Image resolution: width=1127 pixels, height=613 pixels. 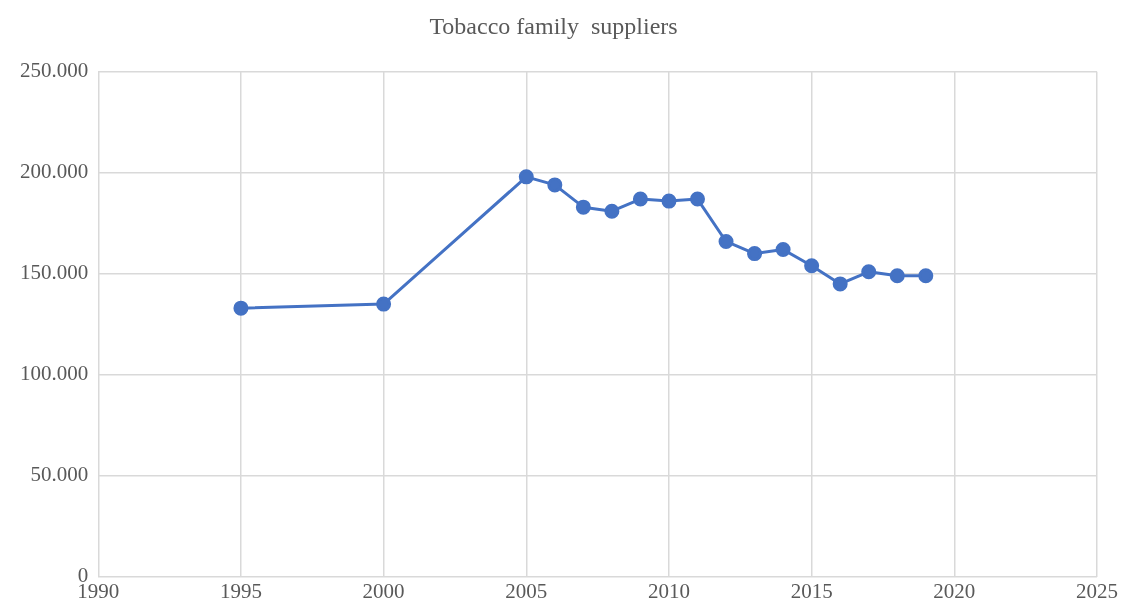 I want to click on x-tick-label: 2020, so click(x=954, y=590).